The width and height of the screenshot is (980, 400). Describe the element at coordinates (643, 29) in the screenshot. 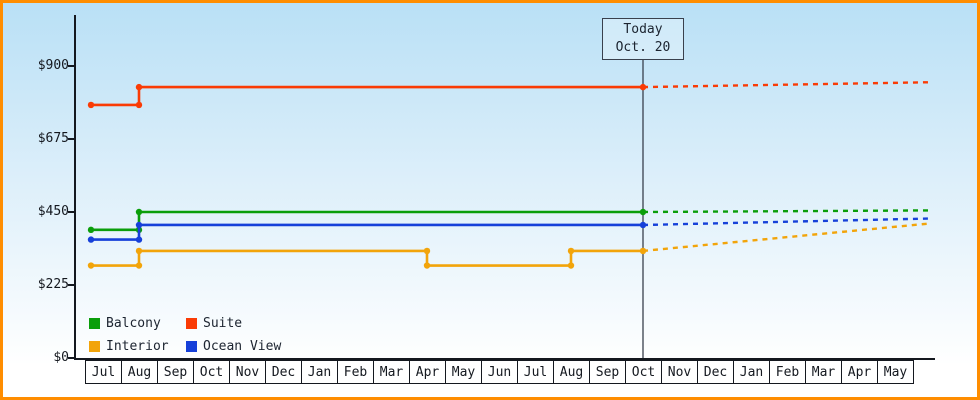

I see `today-label: Today` at that location.